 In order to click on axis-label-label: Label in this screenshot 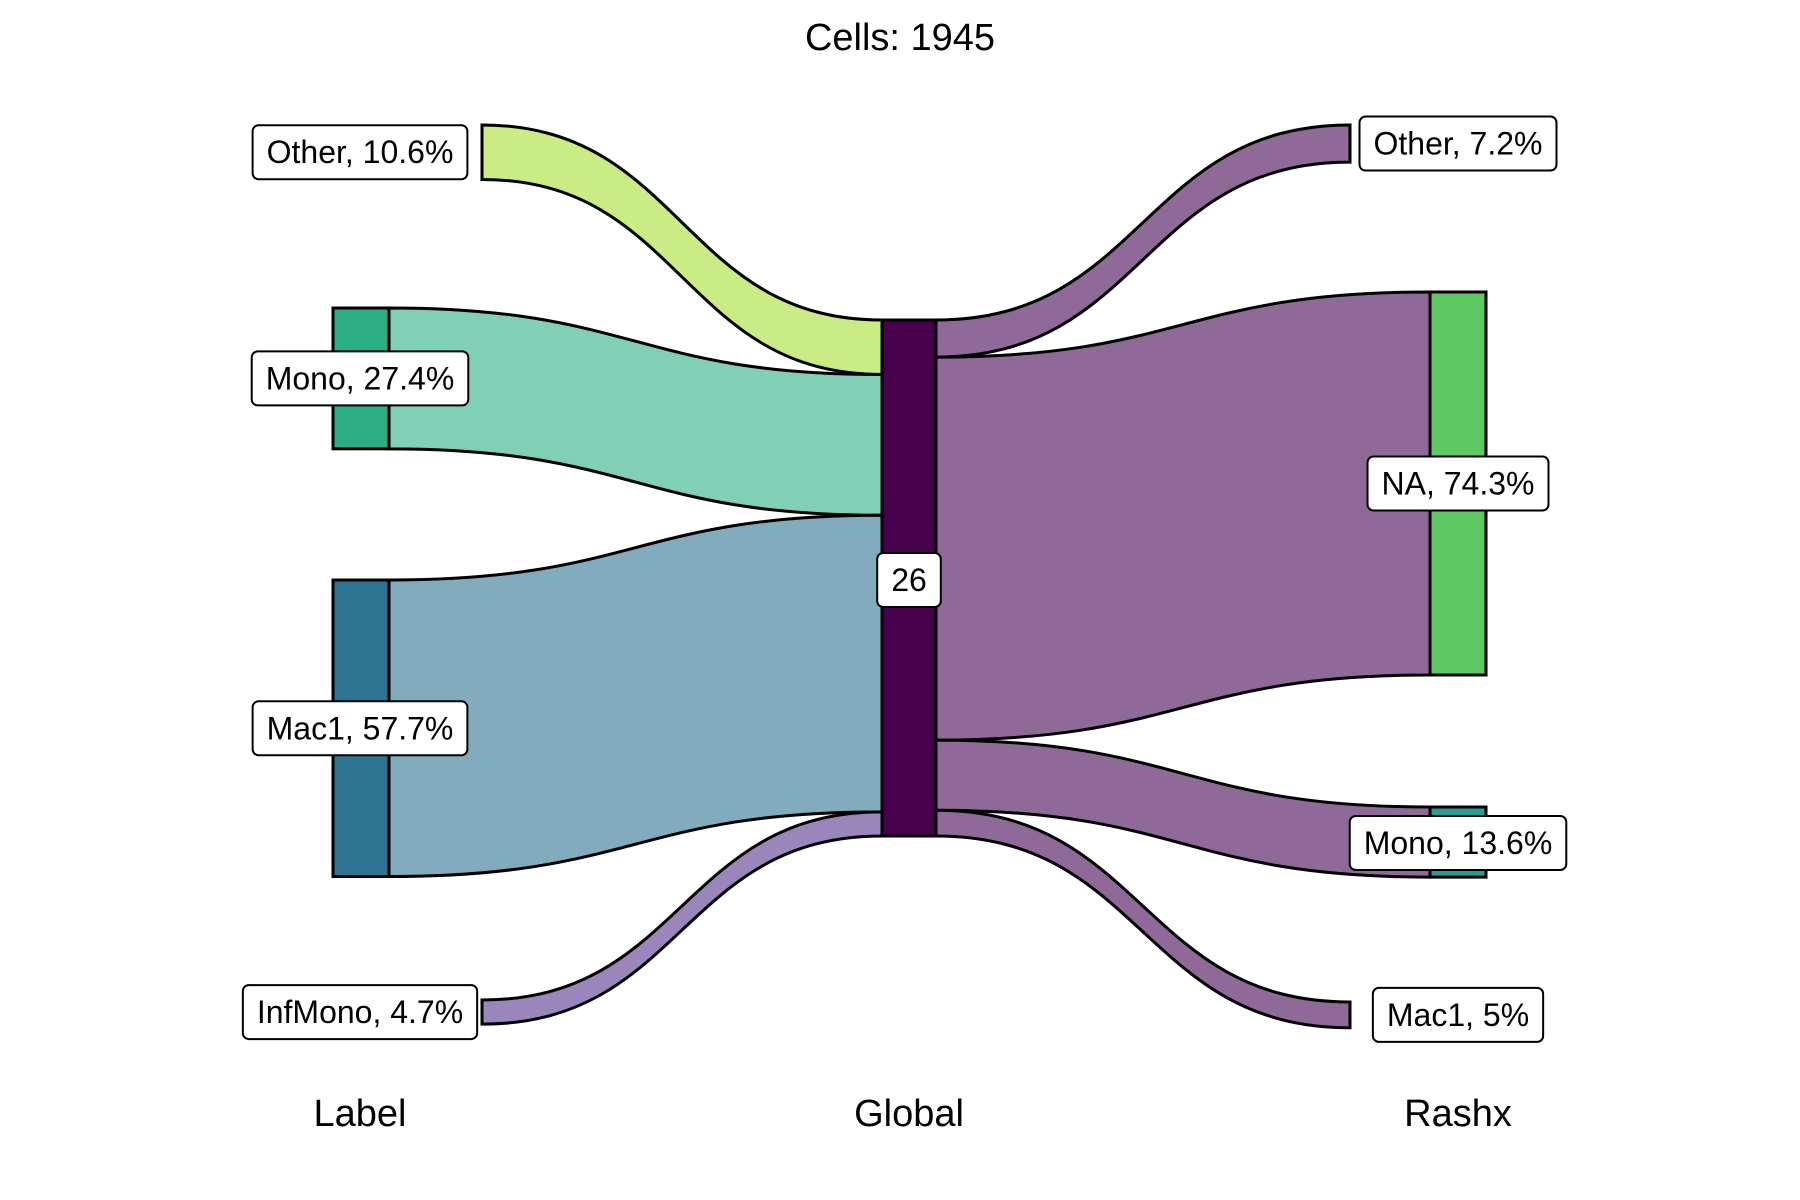, I will do `click(360, 1114)`.